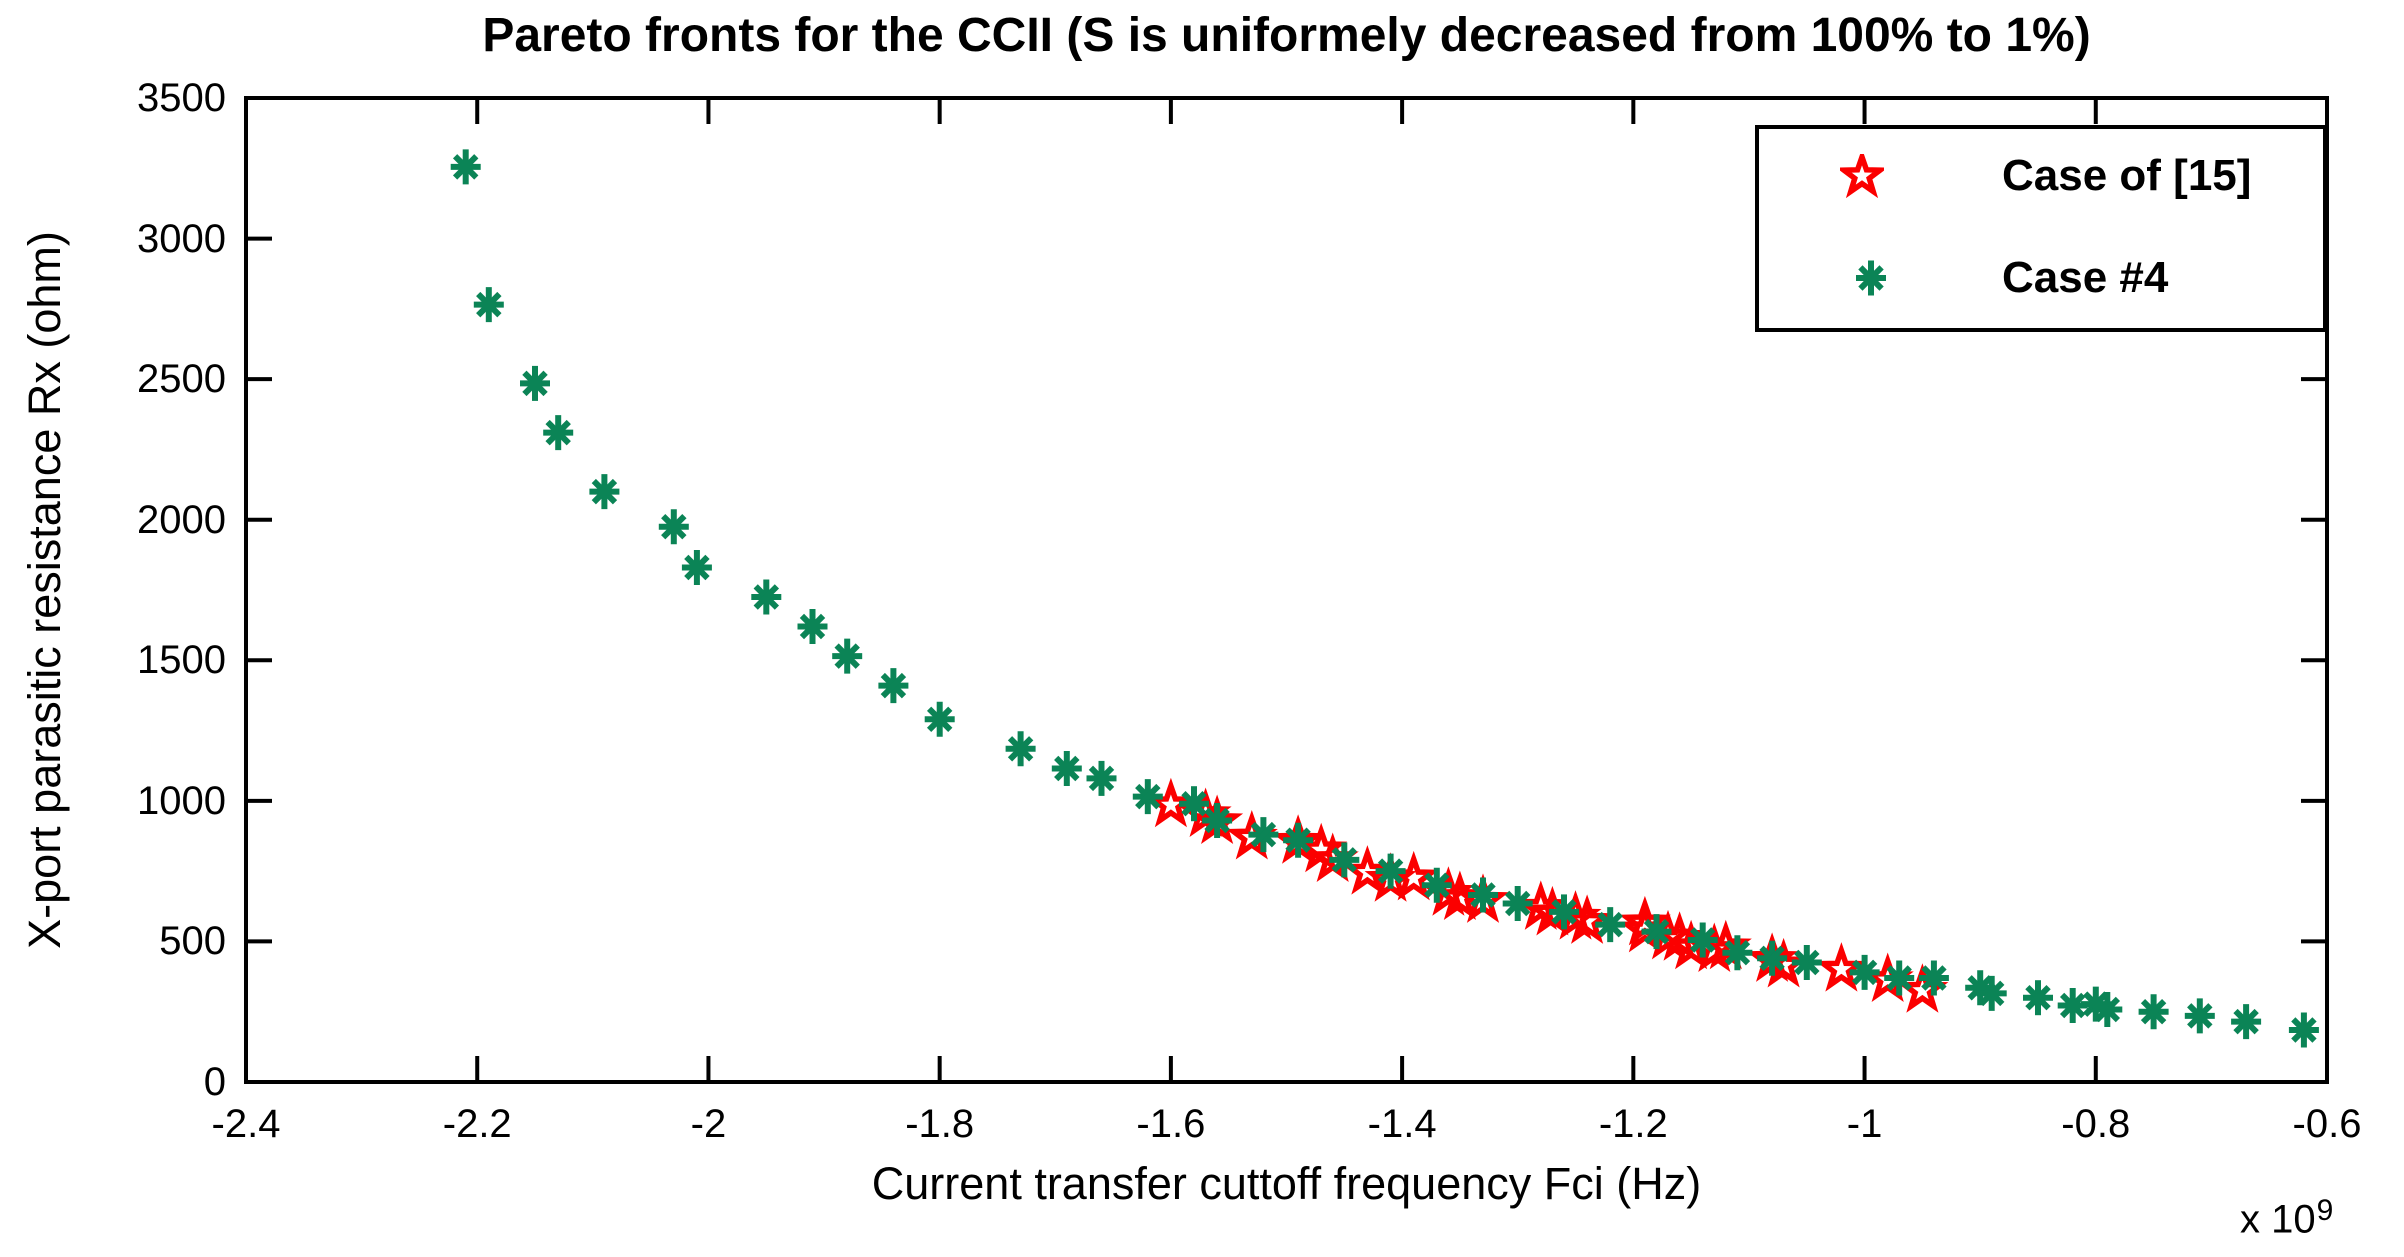 Image resolution: width=2404 pixels, height=1257 pixels. What do you see at coordinates (2085, 277) in the screenshot?
I see `legend-label-case-4: Case #4` at bounding box center [2085, 277].